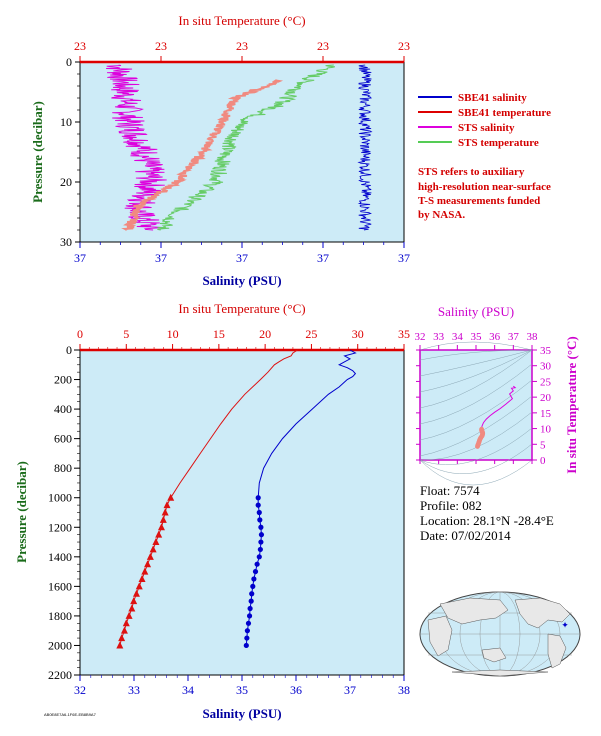 The height and width of the screenshot is (736, 601). Describe the element at coordinates (69, 350) in the screenshot. I see `main-pressure-tick-label: 0` at that location.